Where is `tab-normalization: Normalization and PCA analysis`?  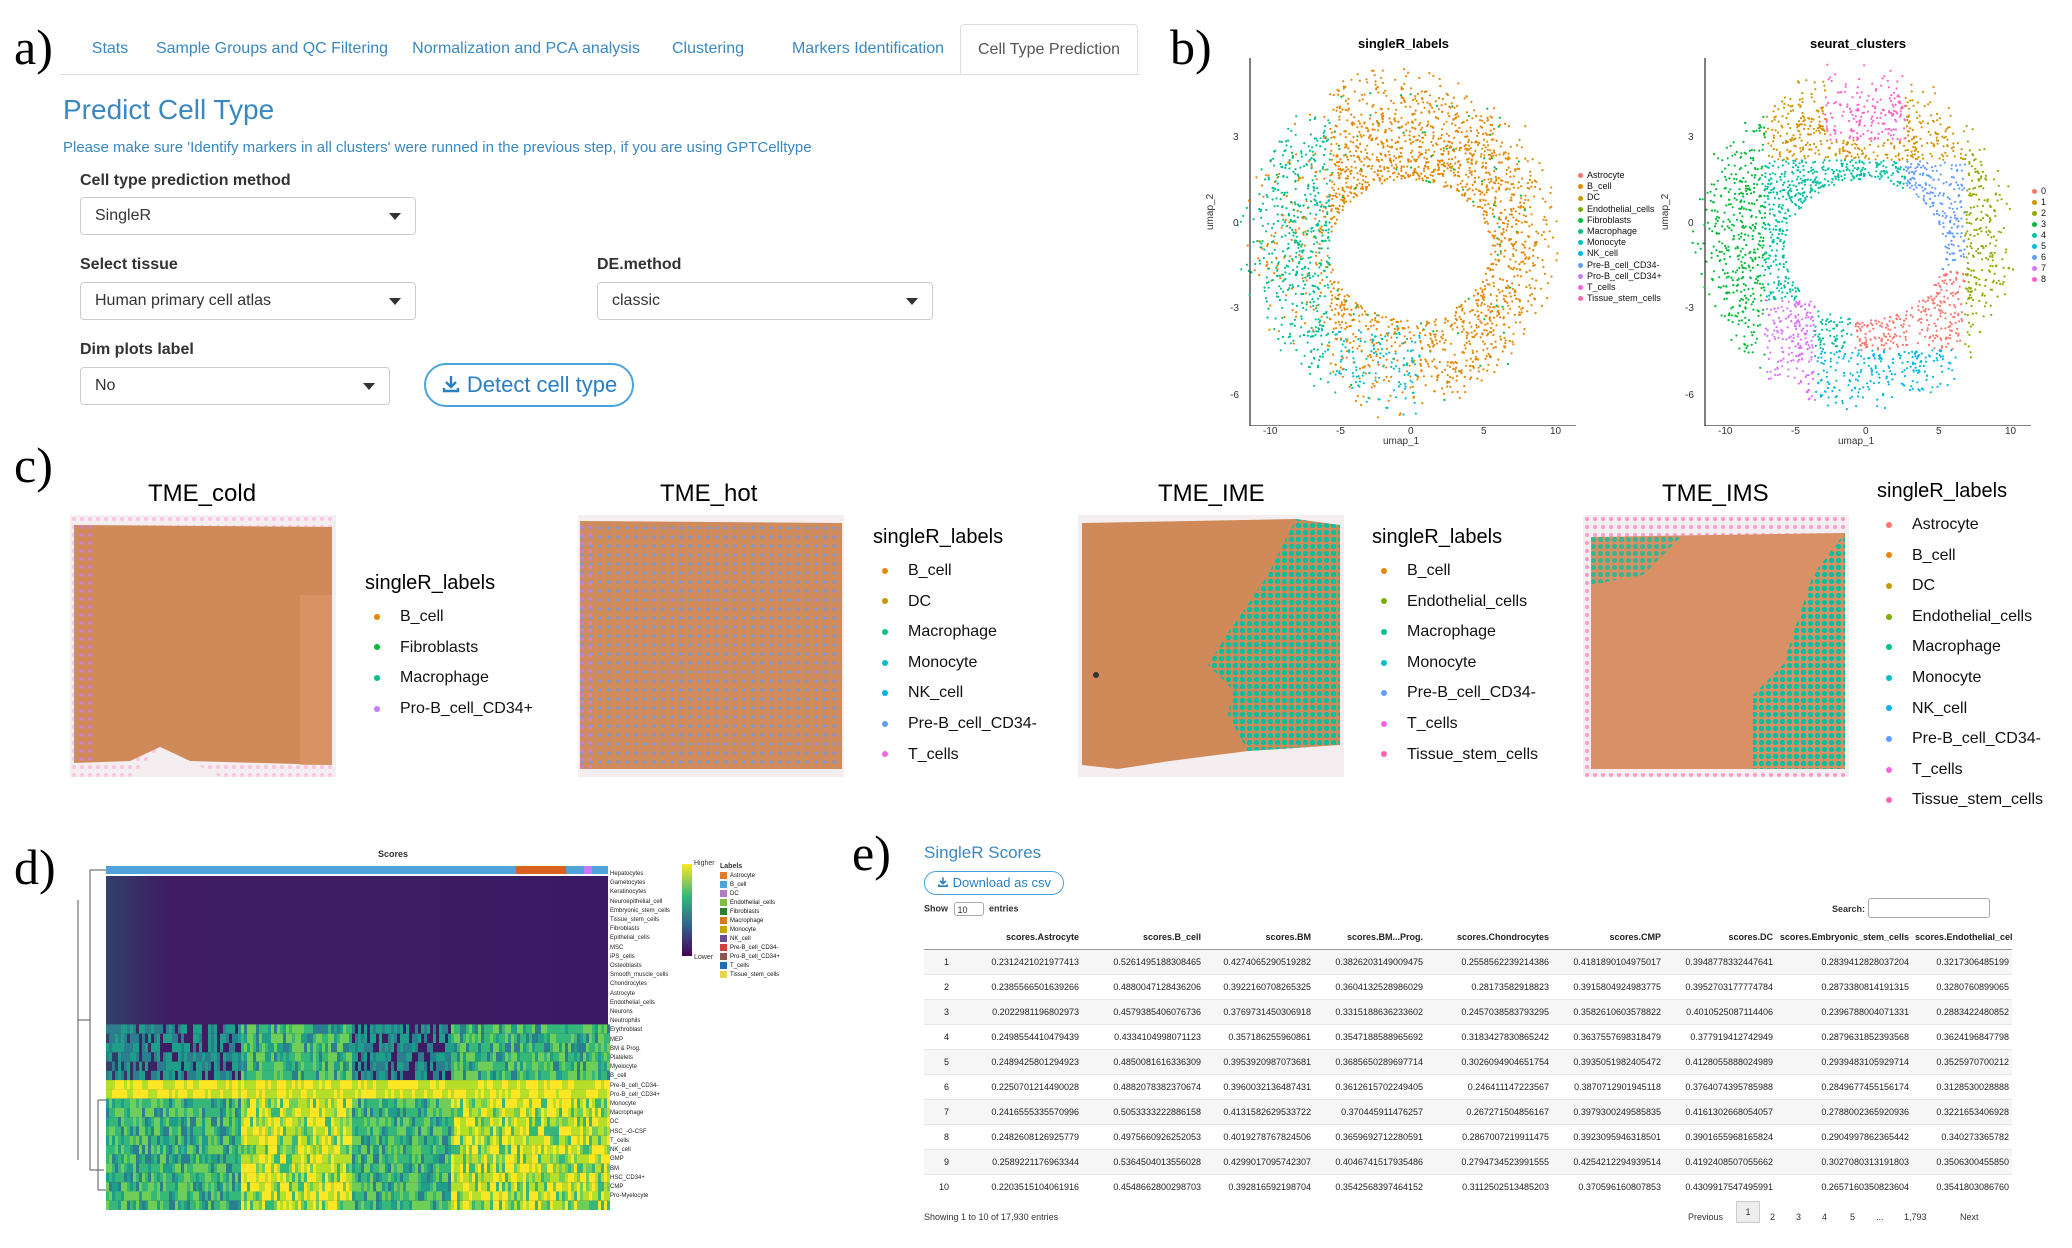 tab-normalization: Normalization and PCA analysis is located at coordinates (526, 48).